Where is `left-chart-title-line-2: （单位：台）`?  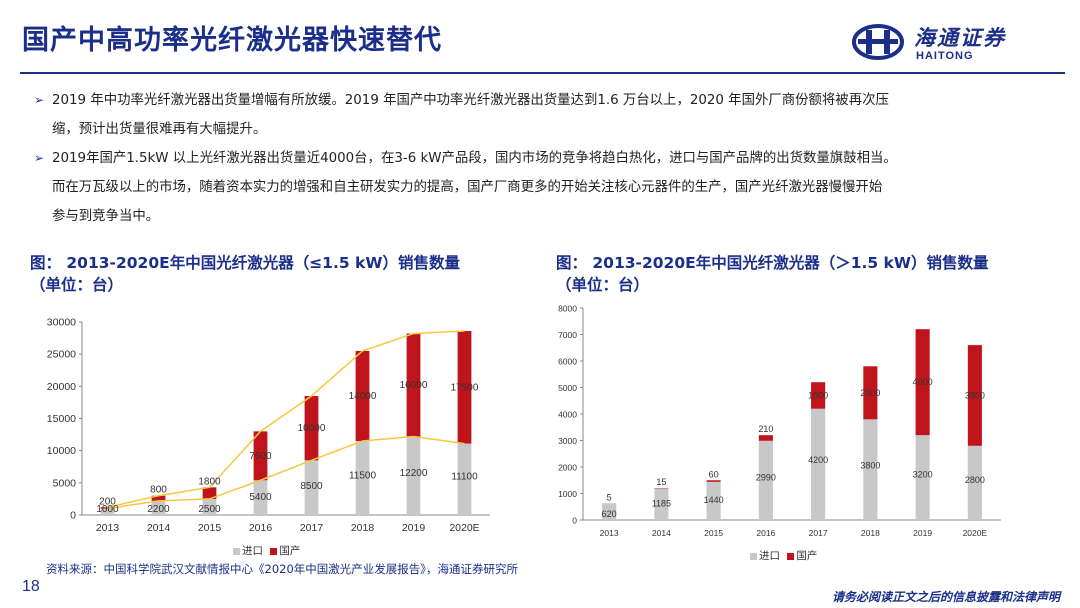 left-chart-title-line-2: （单位：台） is located at coordinates (77, 285).